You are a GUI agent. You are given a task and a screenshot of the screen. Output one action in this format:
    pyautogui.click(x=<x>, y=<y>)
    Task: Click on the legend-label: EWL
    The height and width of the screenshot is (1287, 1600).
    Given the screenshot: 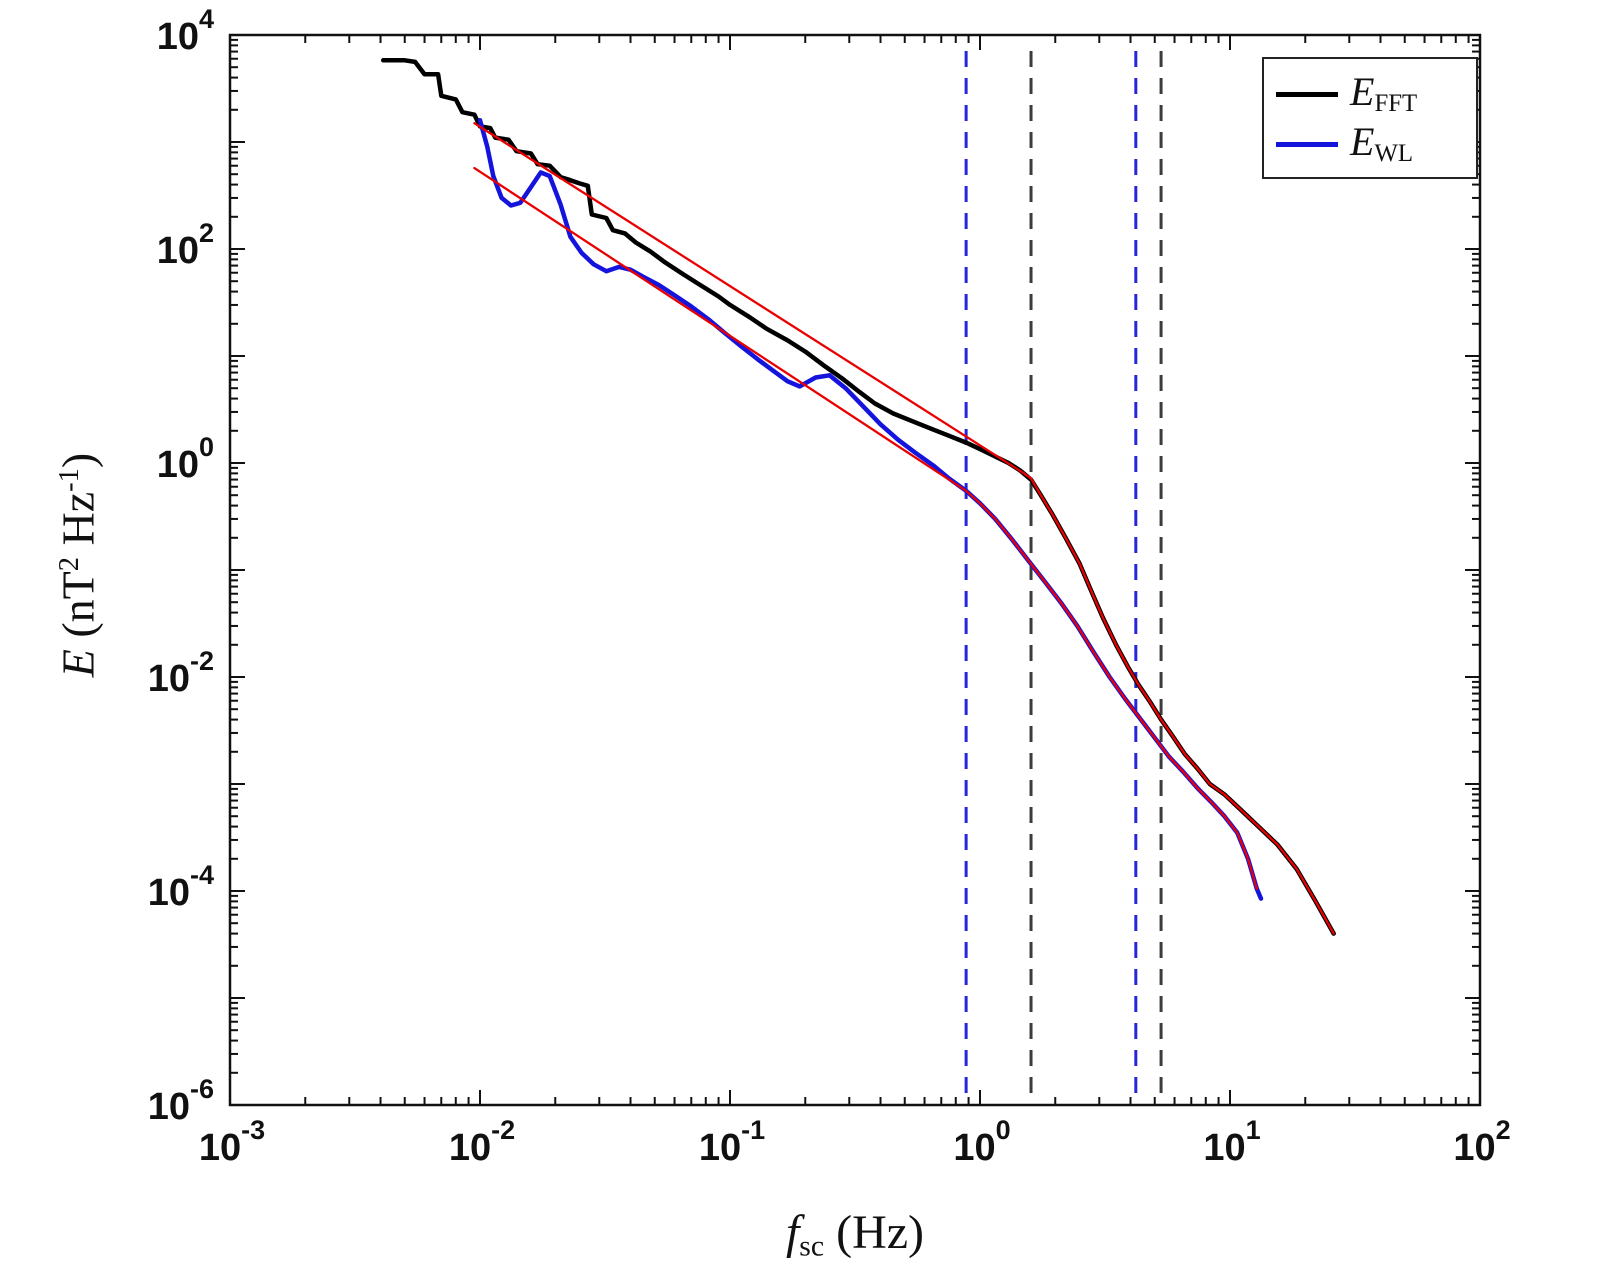 What is the action you would take?
    pyautogui.click(x=1381, y=142)
    